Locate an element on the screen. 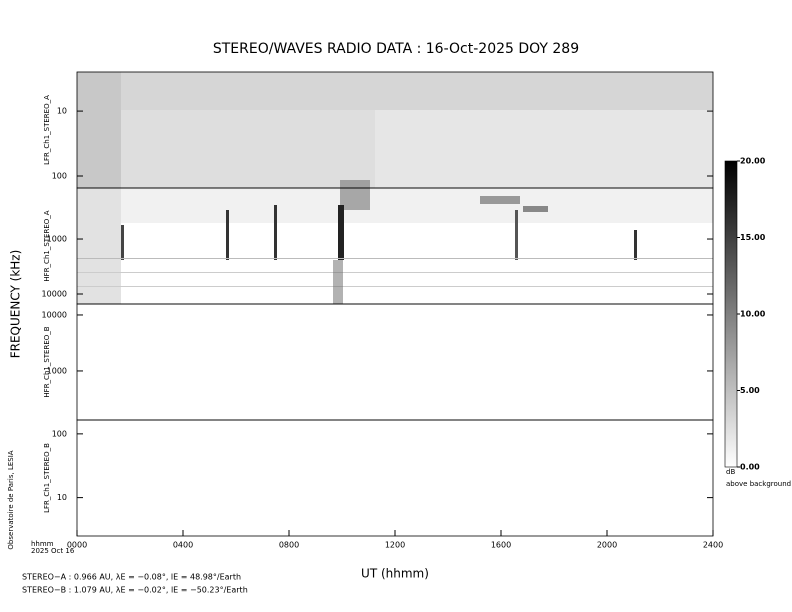 This screenshot has width=792, height=612. colorbar-tick-label: 5.00 is located at coordinates (750, 390).